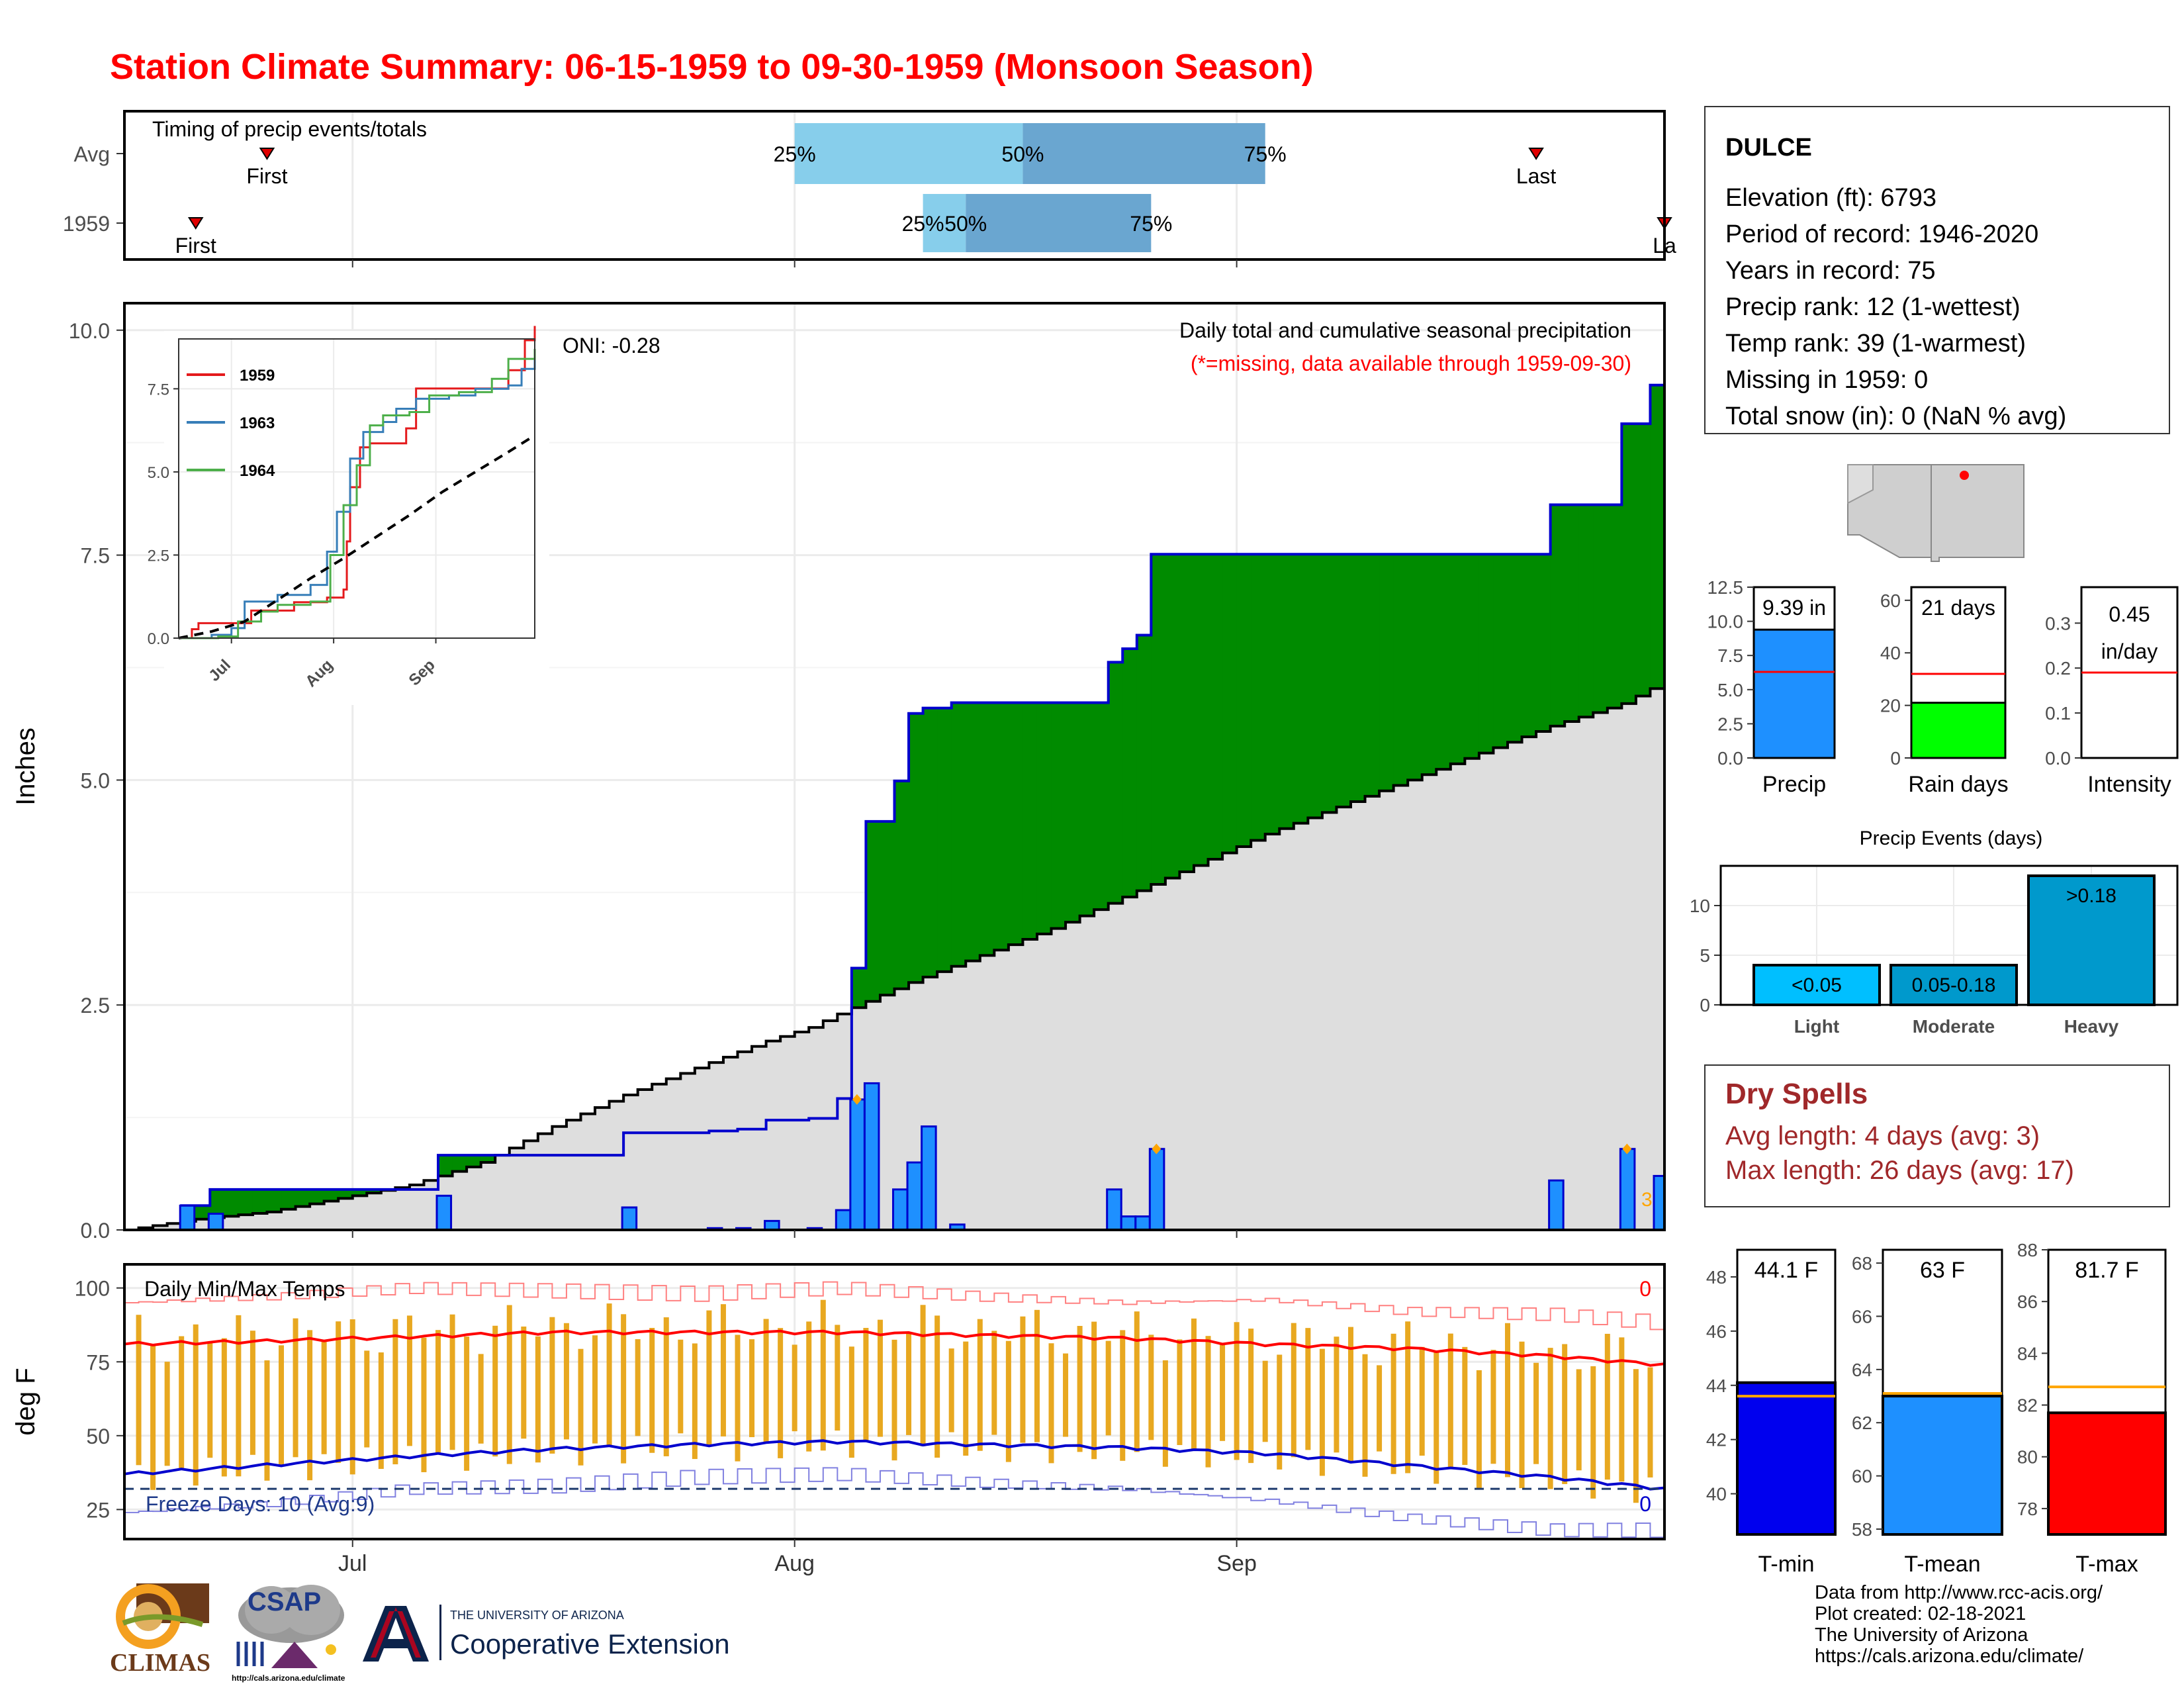 The height and width of the screenshot is (1688, 2184). I want to click on temps-tmax-count: 0, so click(1645, 1289).